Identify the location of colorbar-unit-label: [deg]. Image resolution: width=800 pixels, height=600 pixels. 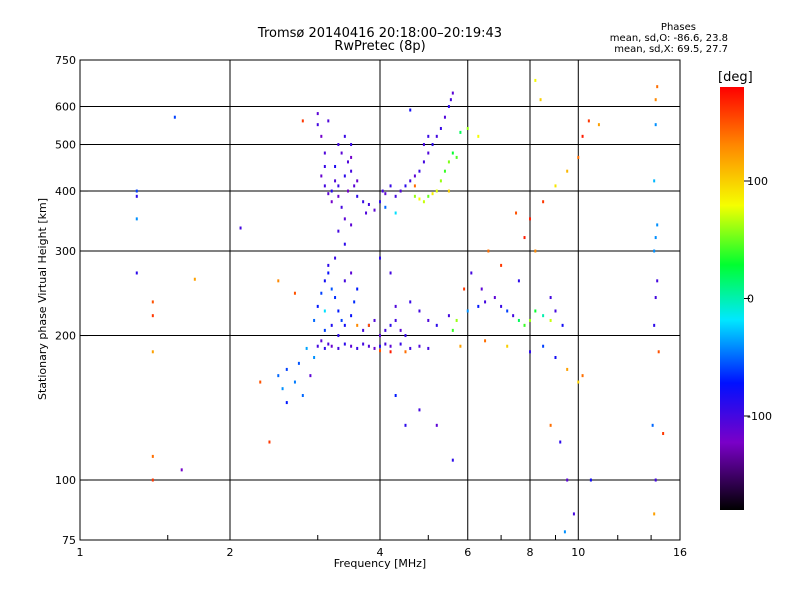
(735, 77).